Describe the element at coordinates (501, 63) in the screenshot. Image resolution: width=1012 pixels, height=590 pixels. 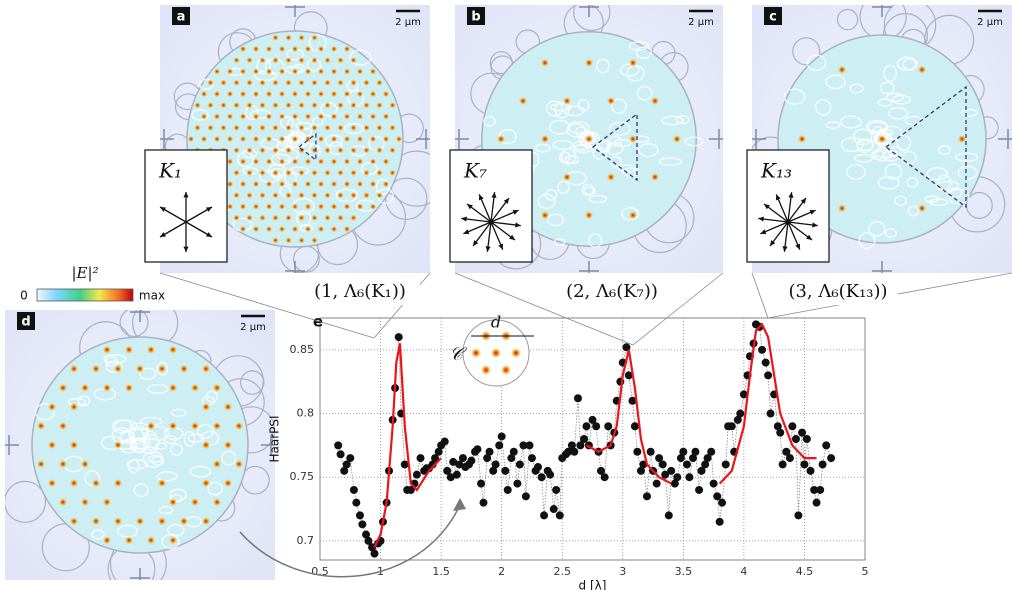
I see `field-lobe` at that location.